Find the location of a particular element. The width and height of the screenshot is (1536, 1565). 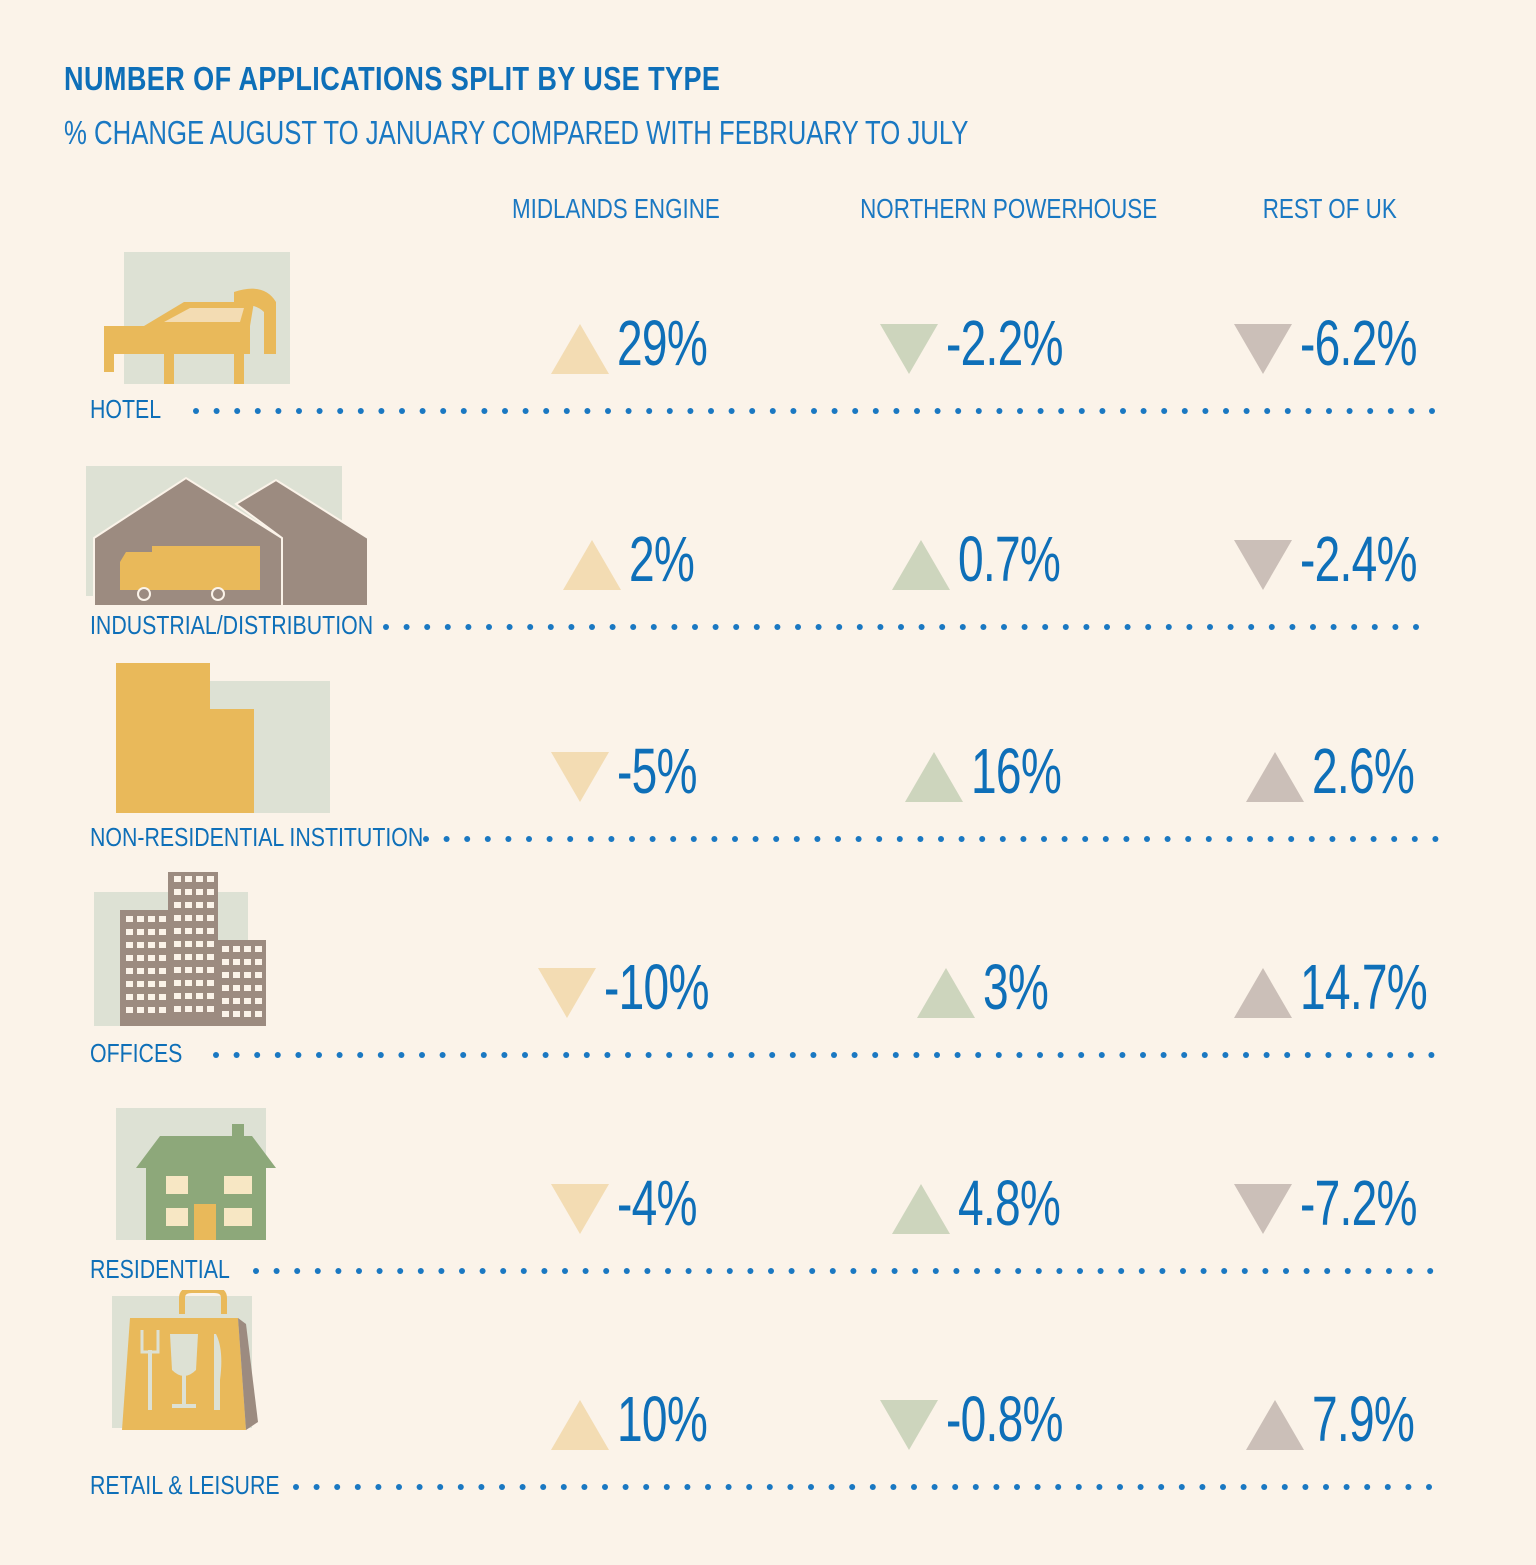

value-cell: -2.2% is located at coordinates (1009, 344).